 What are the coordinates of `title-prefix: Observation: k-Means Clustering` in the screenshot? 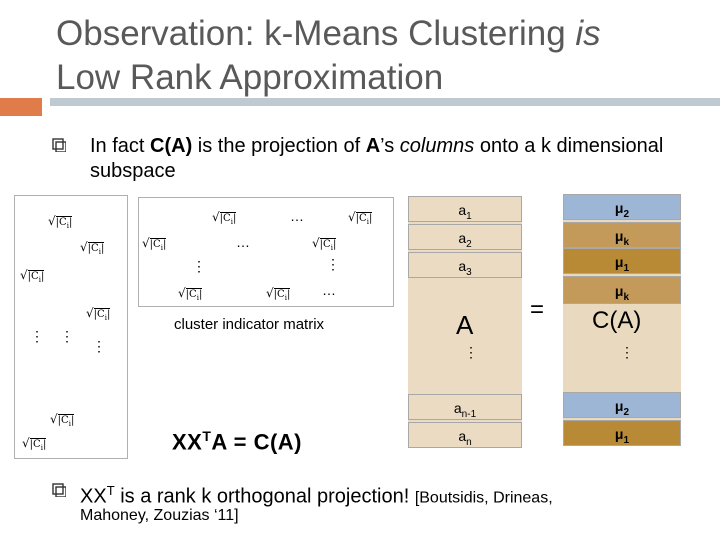 It's located at (316, 33).